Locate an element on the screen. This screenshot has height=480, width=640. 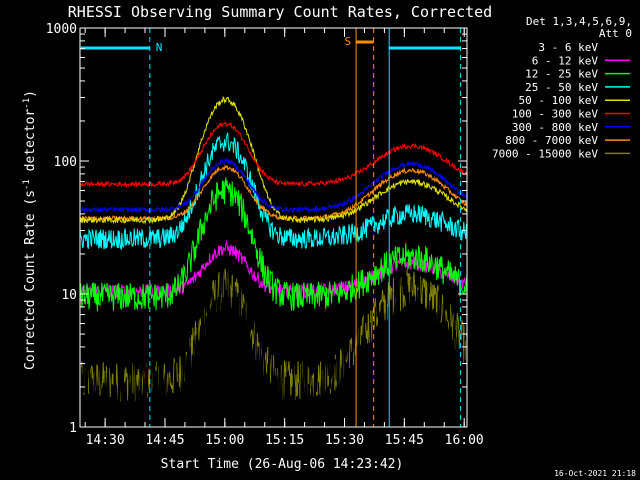
y-tick-label: 1000 is located at coordinates (61, 29).